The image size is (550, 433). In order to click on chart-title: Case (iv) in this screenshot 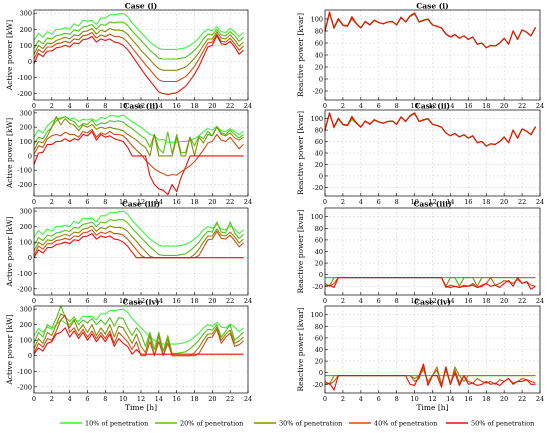, I will do `click(141, 302)`.